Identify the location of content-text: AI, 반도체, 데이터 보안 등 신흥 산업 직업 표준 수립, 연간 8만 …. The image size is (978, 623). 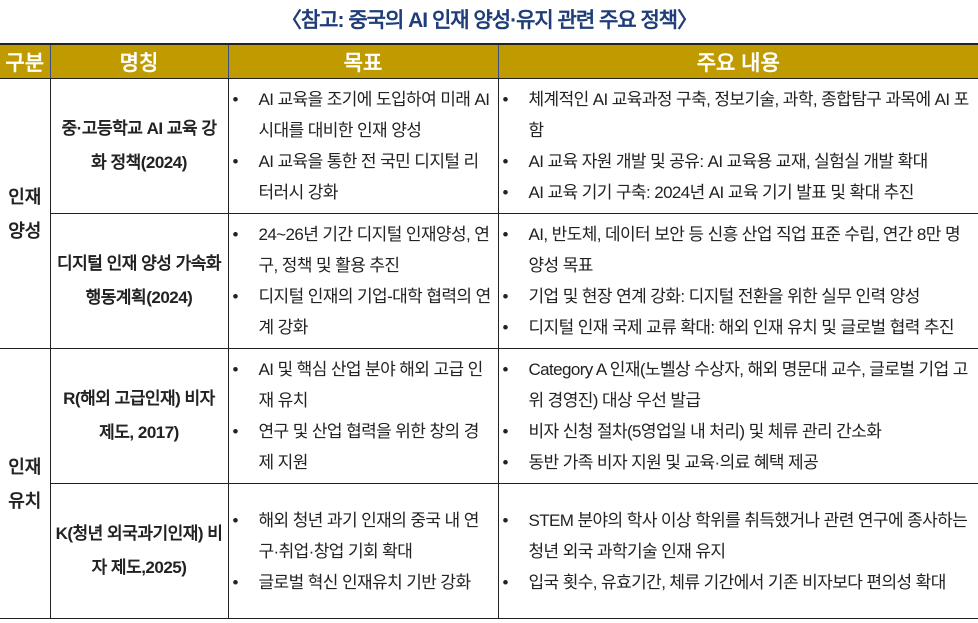
(744, 250).